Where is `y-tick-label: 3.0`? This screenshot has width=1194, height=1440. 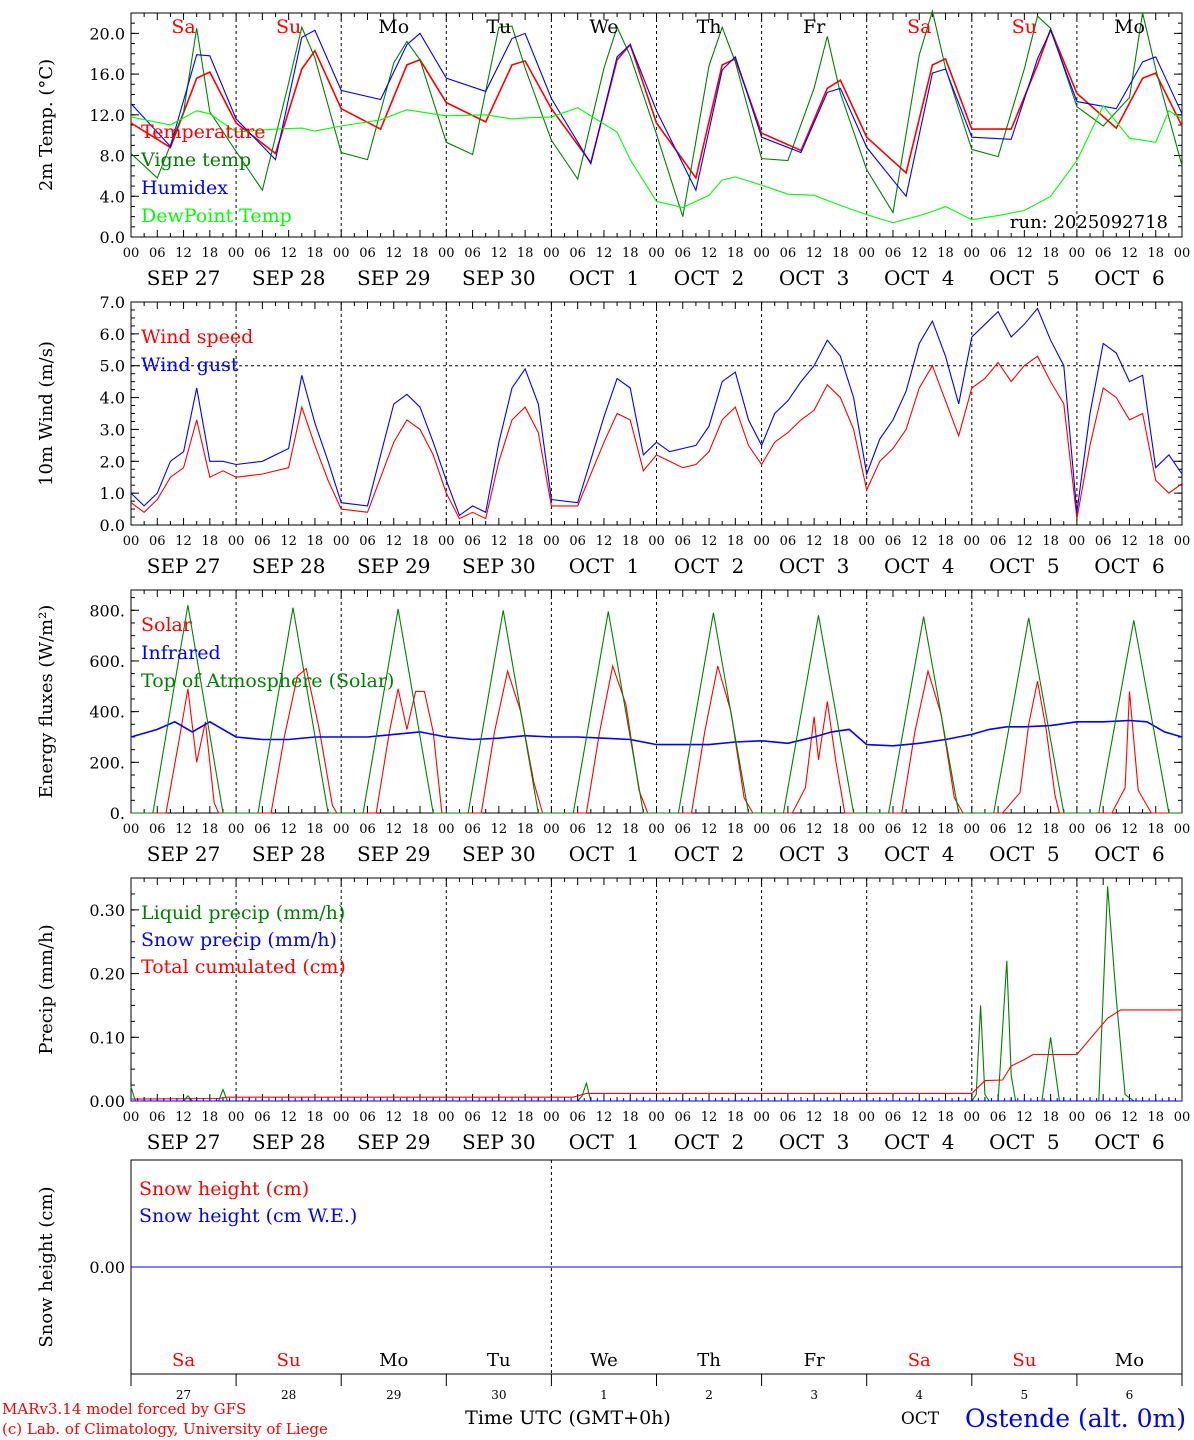
y-tick-label: 3.0 is located at coordinates (112, 429).